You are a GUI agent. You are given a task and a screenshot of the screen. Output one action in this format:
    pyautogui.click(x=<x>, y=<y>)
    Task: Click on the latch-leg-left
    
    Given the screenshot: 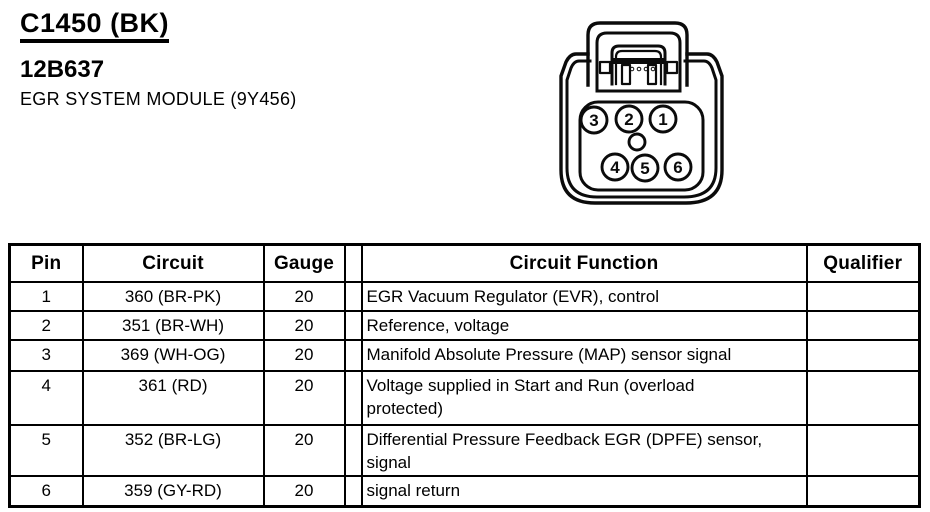 What is the action you would take?
    pyautogui.click(x=626, y=74)
    